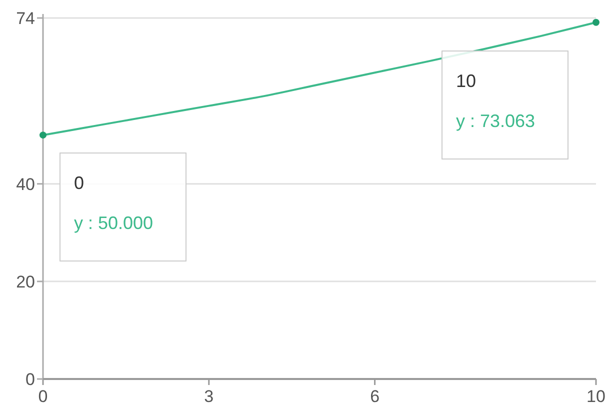 This screenshot has height=409, width=611. What do you see at coordinates (25, 18) in the screenshot?
I see `y-tick-label: 74` at bounding box center [25, 18].